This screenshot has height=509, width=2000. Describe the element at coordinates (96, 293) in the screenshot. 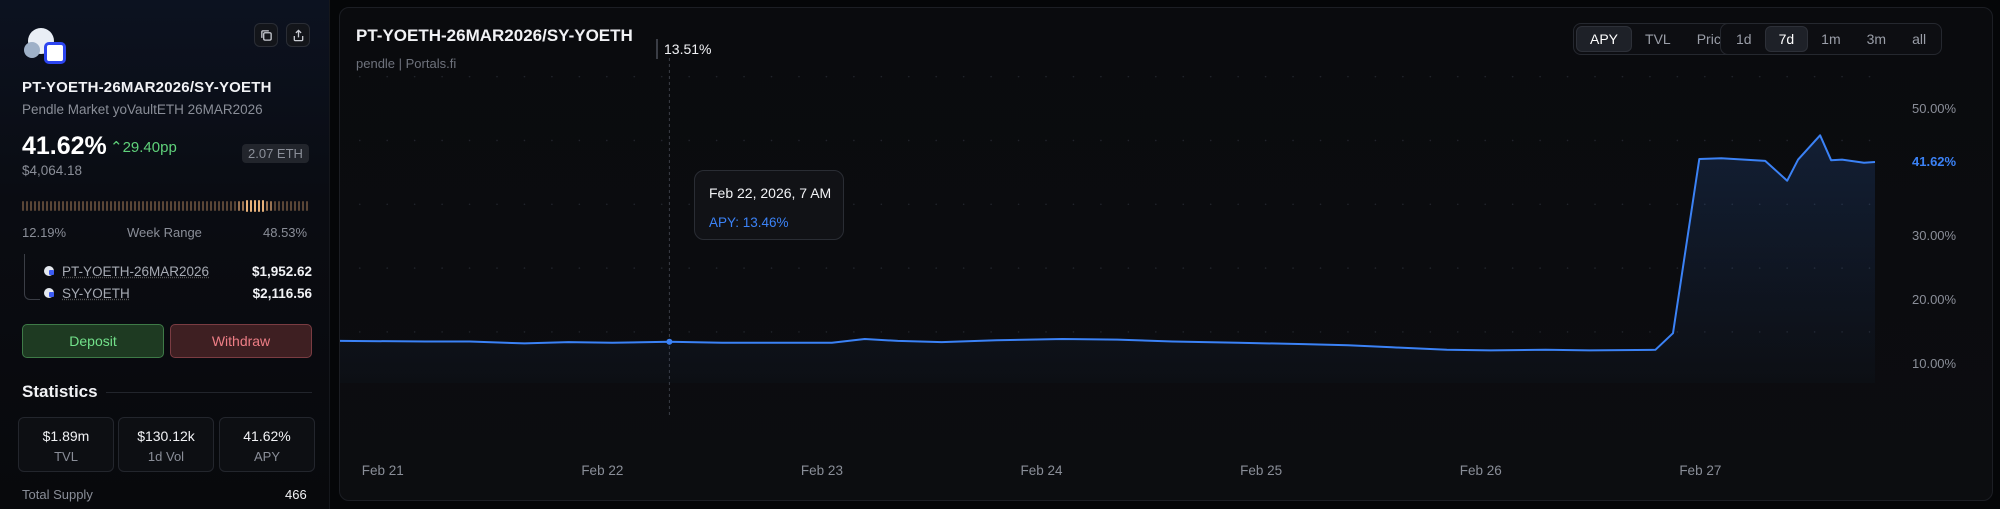

I see `token-name: SY-YOETH` at that location.